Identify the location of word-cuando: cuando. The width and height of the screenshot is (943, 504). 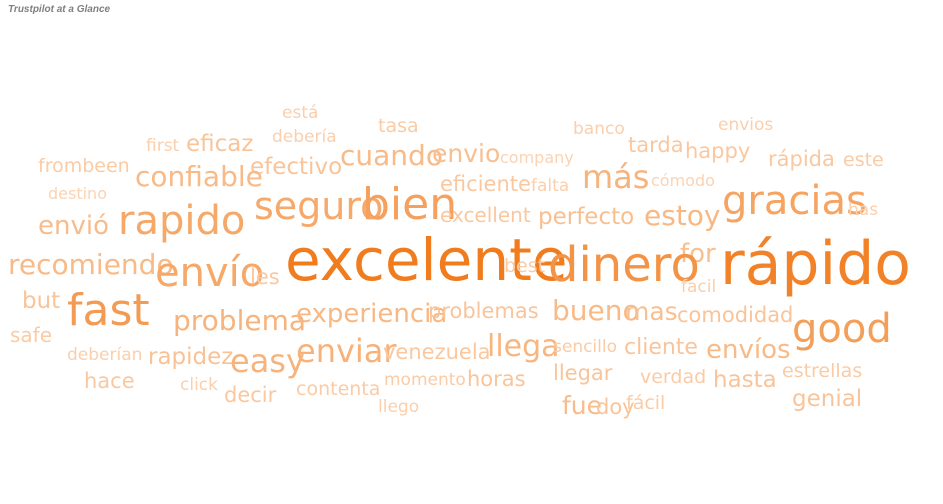
(391, 155).